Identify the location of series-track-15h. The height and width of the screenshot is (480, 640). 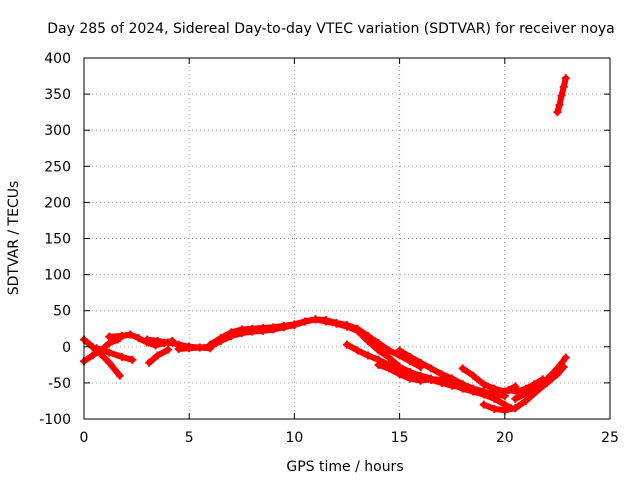
(452, 373).